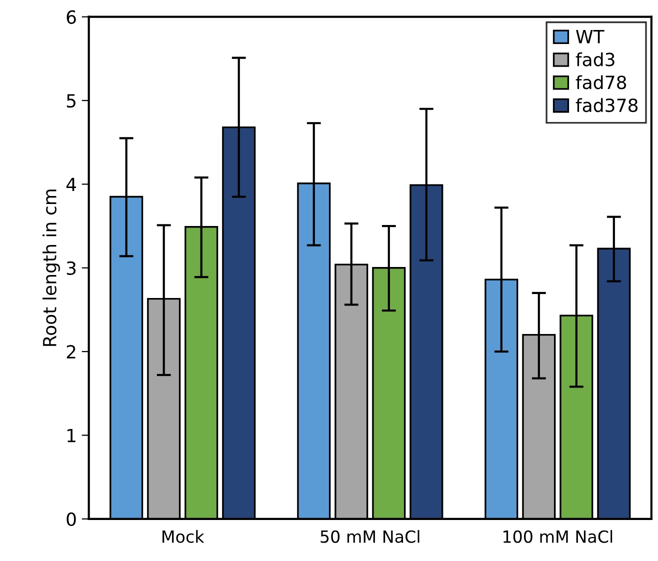  I want to click on legend-label: fad3, so click(595, 59).